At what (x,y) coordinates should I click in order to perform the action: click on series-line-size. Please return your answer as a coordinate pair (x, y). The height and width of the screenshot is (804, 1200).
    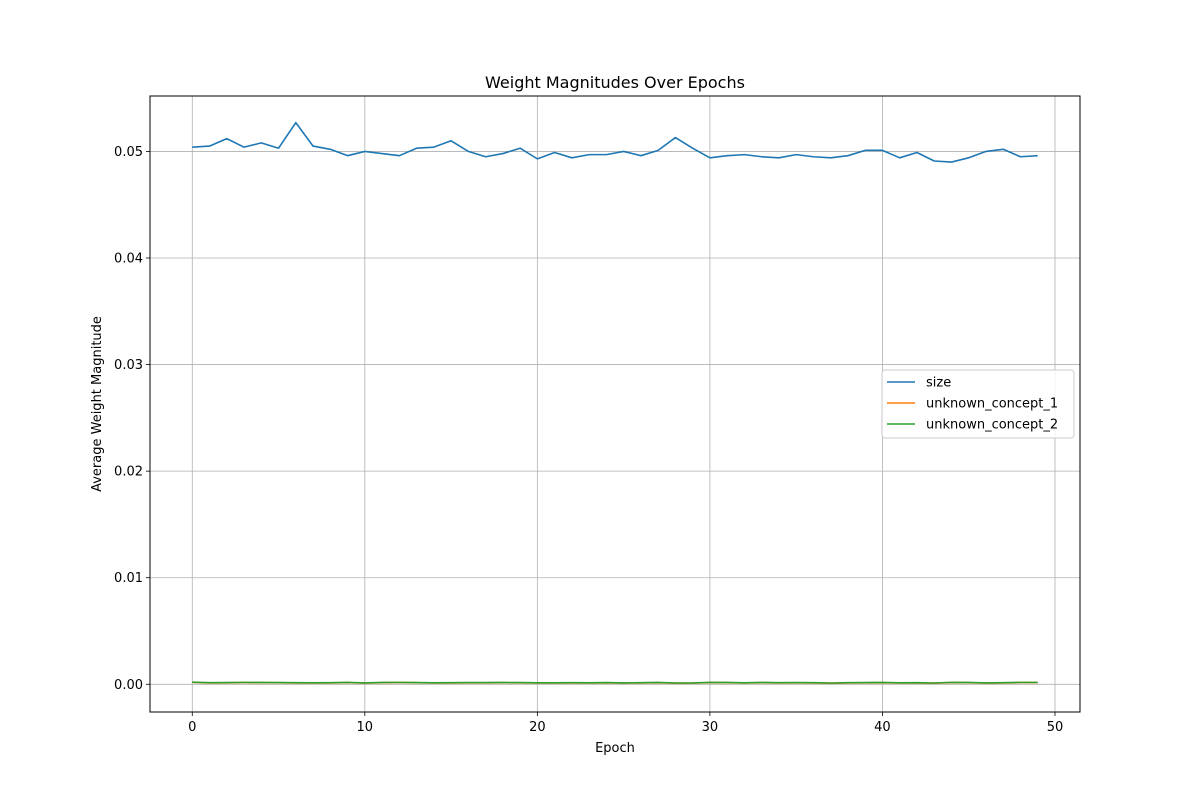
    Looking at the image, I should click on (615, 142).